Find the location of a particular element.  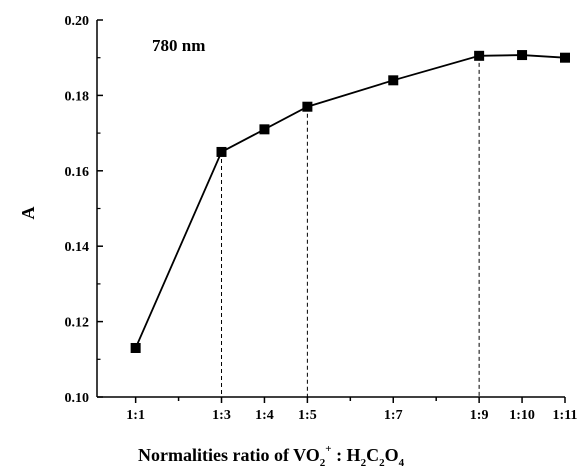

y-tick-label: 0.14 is located at coordinates (77, 247).